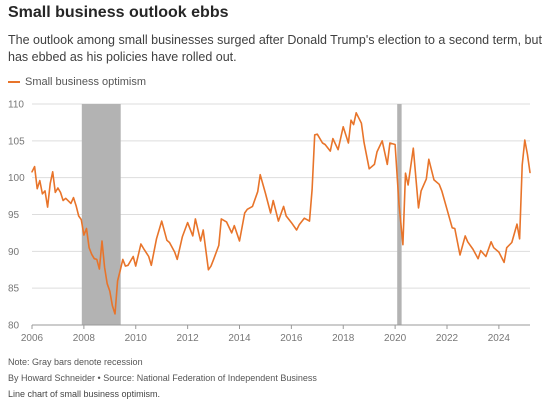 This screenshot has height=405, width=554. What do you see at coordinates (14, 326) in the screenshot?
I see `y-tick-label: 80` at bounding box center [14, 326].